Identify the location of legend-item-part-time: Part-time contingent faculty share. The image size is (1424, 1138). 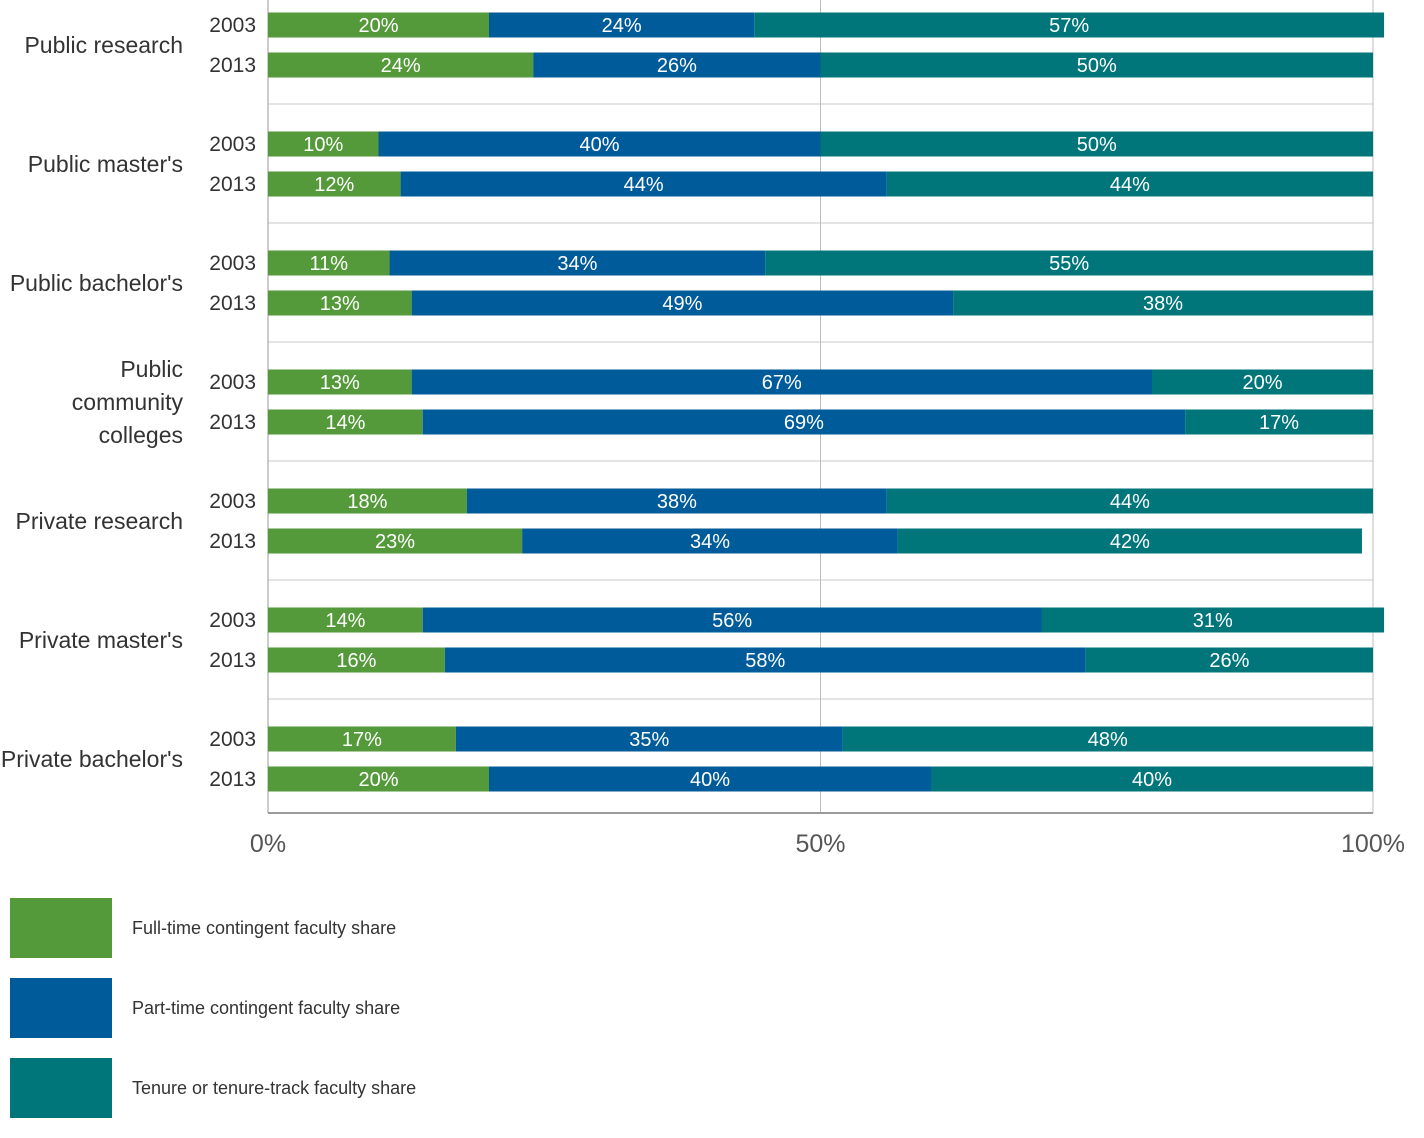
(213, 1008).